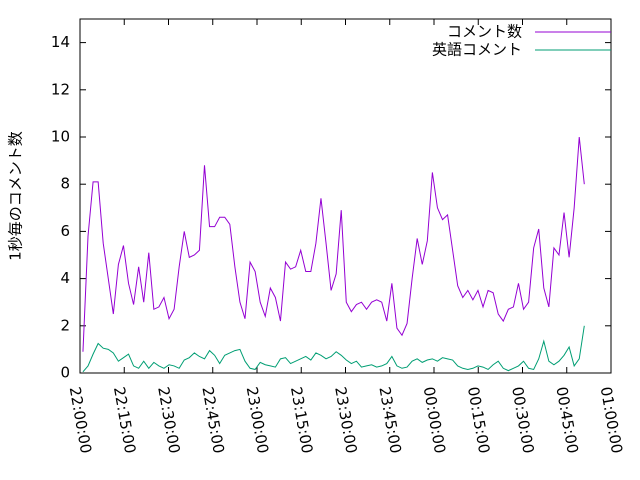 Image resolution: width=640 pixels, height=480 pixels. Describe the element at coordinates (65, 184) in the screenshot. I see `y-tick-label: 8` at that location.